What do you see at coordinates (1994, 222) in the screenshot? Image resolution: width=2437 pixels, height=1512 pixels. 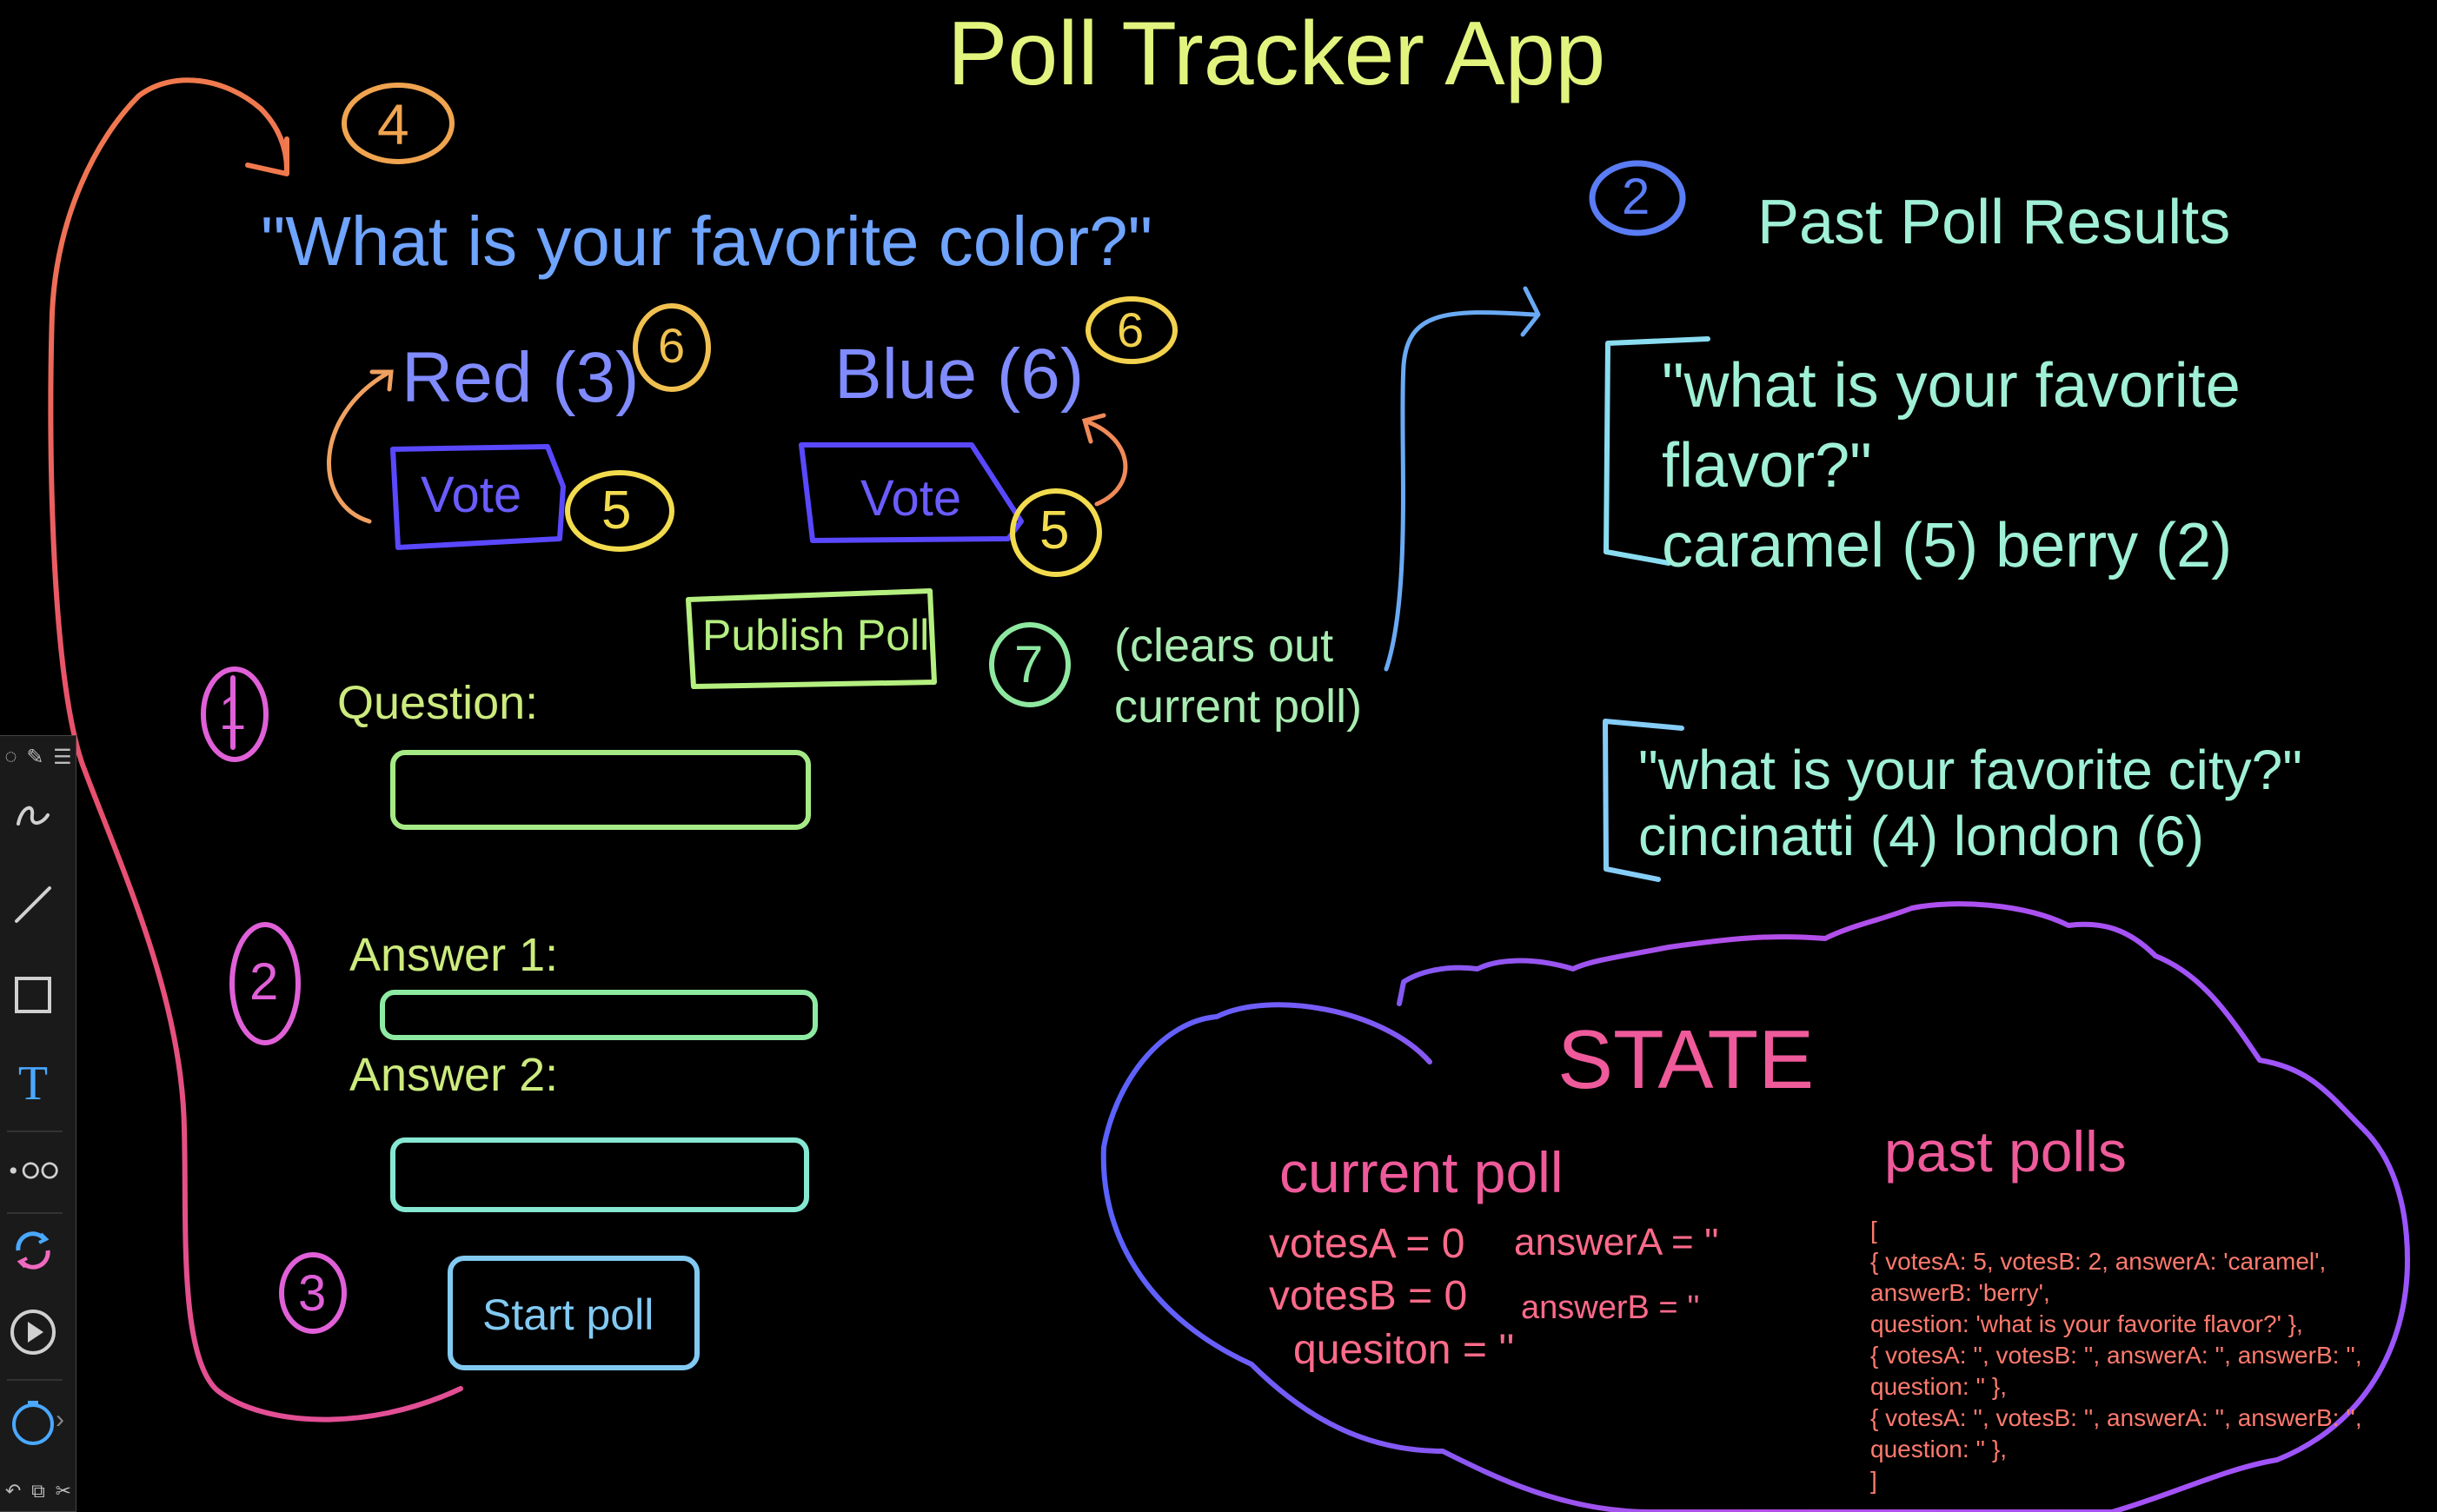 I see `past-results-heading: Past Poll Results` at bounding box center [1994, 222].